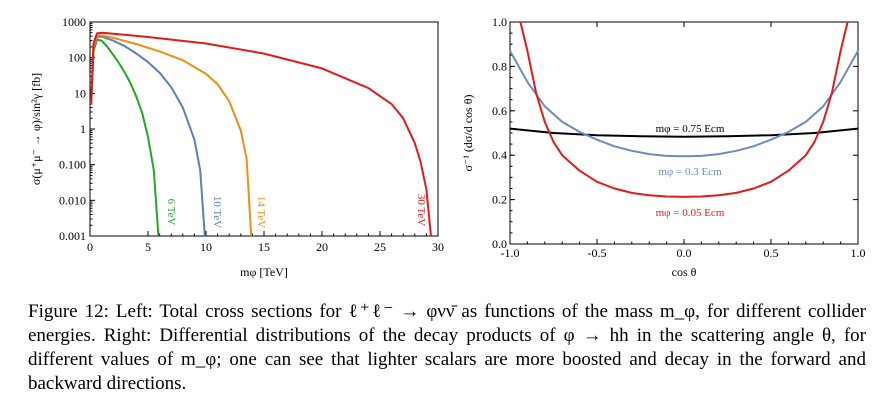 The width and height of the screenshot is (890, 417). I want to click on left-xtick-label: 20, so click(322, 247).